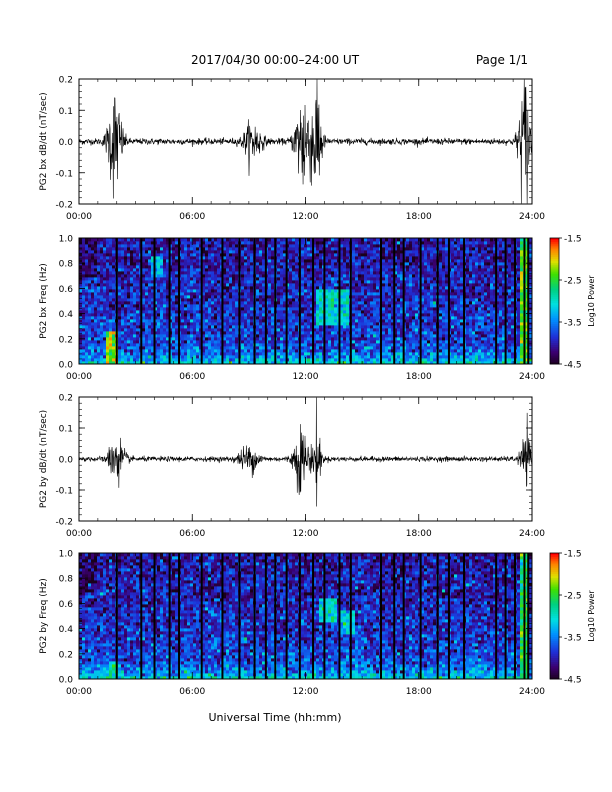 This screenshot has height=792, width=612. Describe the element at coordinates (305, 141) in the screenshot. I see `dbdt-trace` at that location.